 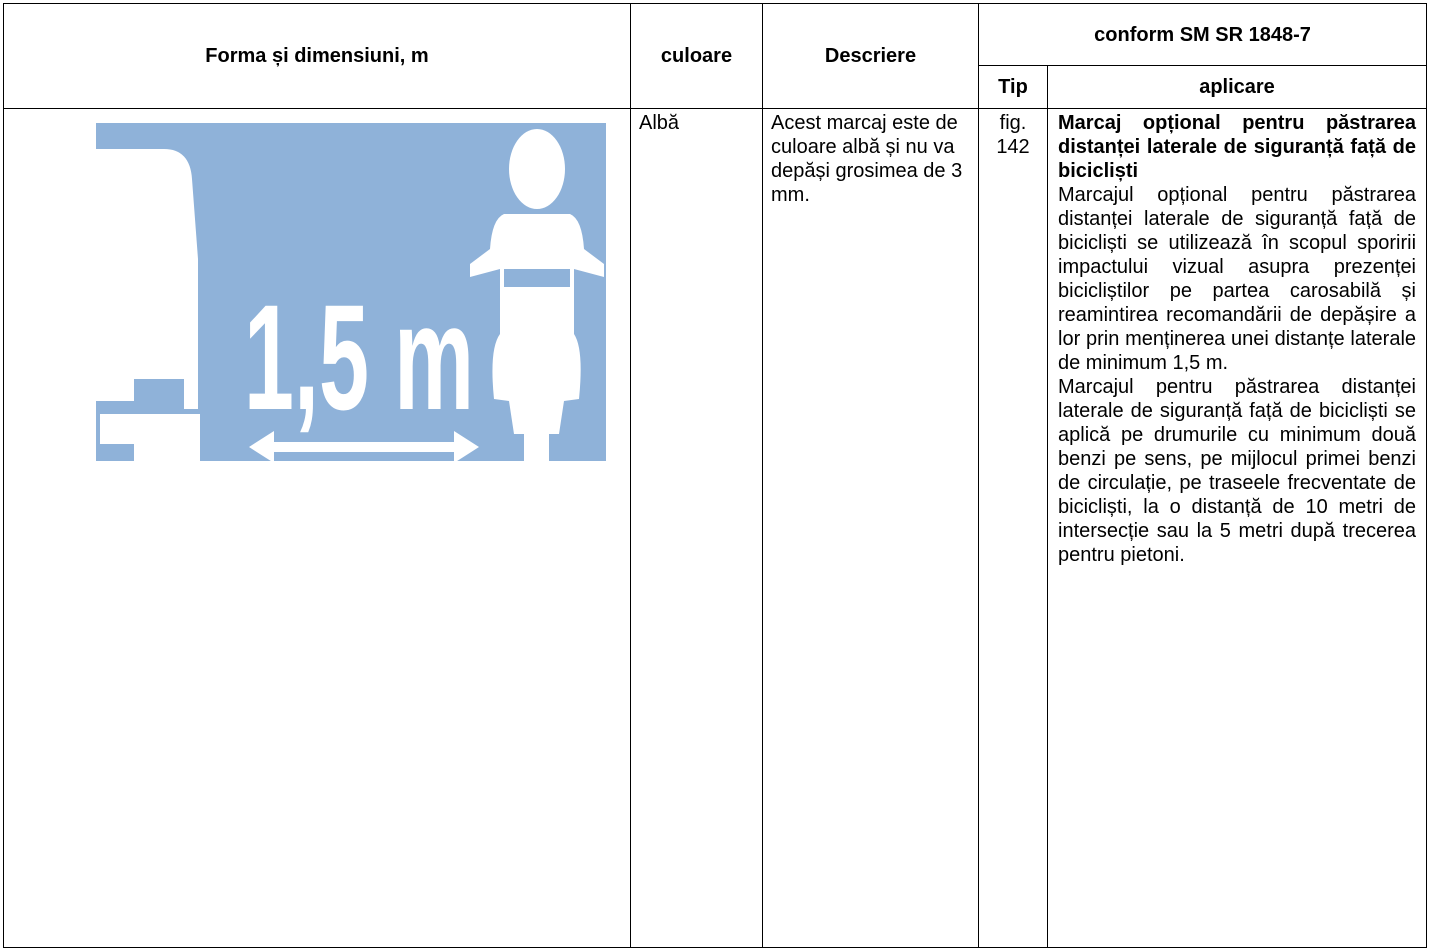 What do you see at coordinates (1013, 87) in the screenshot?
I see `header-cell: Tip` at bounding box center [1013, 87].